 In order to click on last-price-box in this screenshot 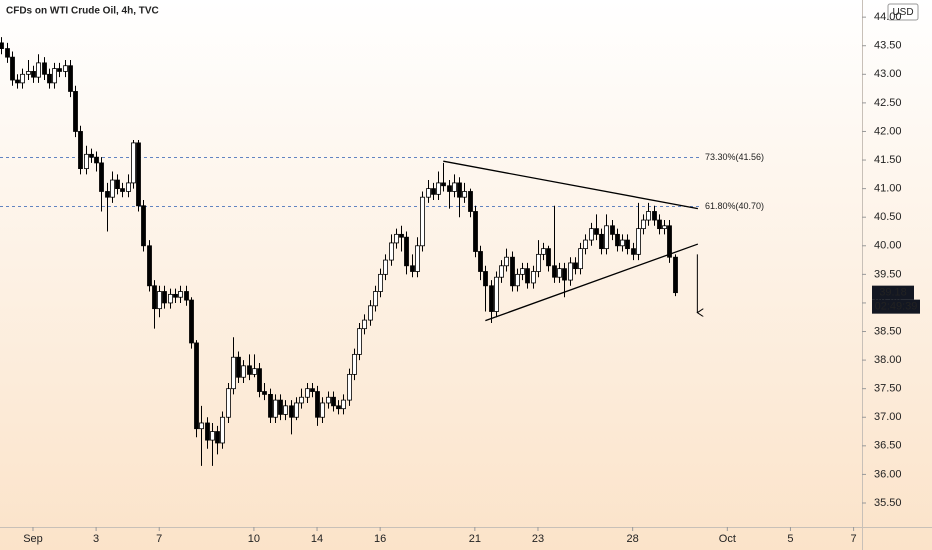, I will do `click(893, 292)`.